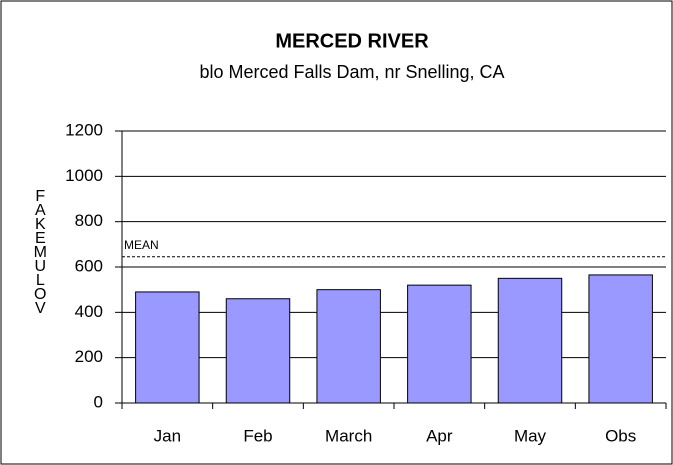  What do you see at coordinates (257, 435) in the screenshot?
I see `x-tick-label: Feb` at bounding box center [257, 435].